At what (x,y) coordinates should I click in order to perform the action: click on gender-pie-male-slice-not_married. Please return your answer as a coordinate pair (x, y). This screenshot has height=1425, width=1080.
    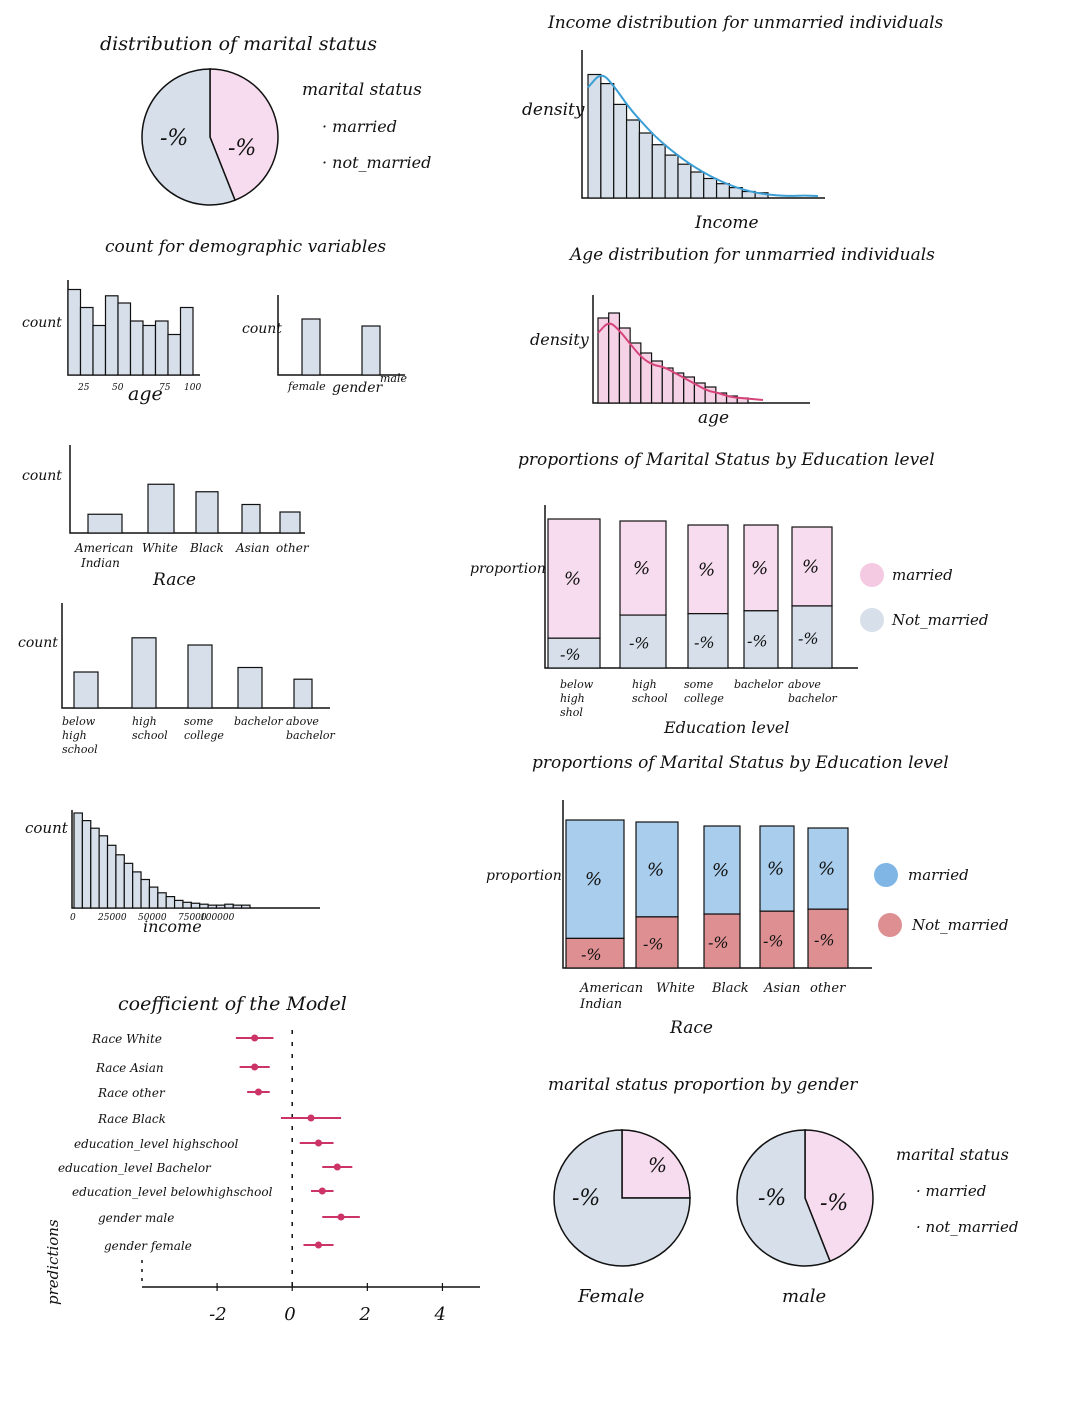
    Looking at the image, I should click on (784, 1198).